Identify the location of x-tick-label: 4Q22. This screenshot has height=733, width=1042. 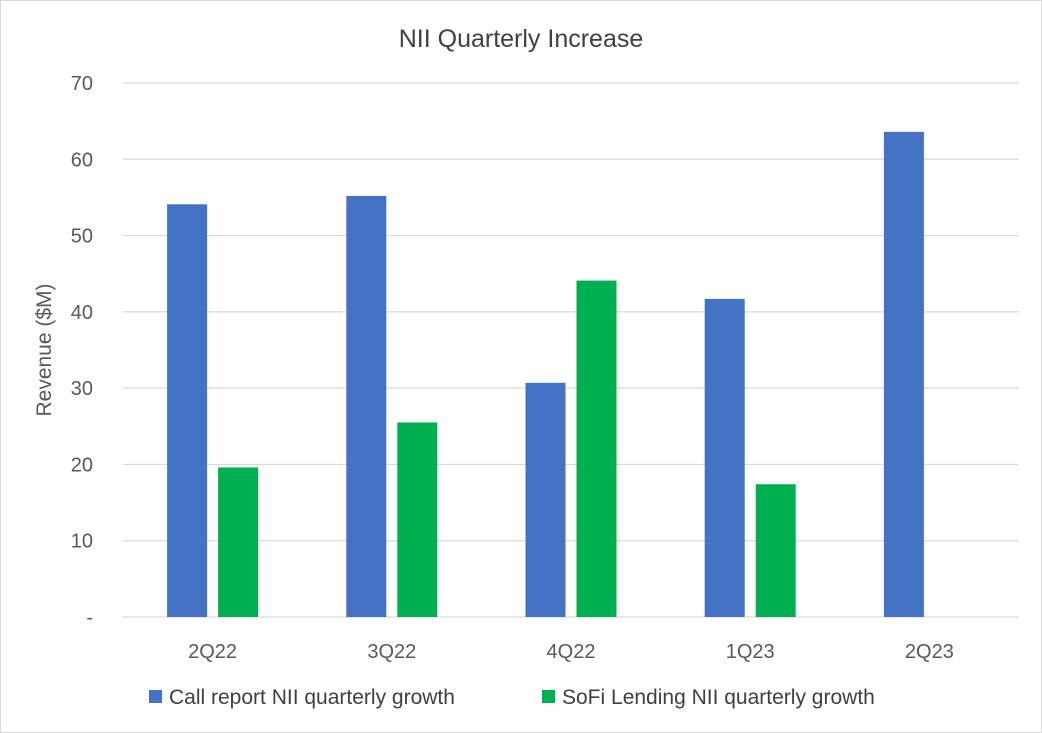
(571, 652).